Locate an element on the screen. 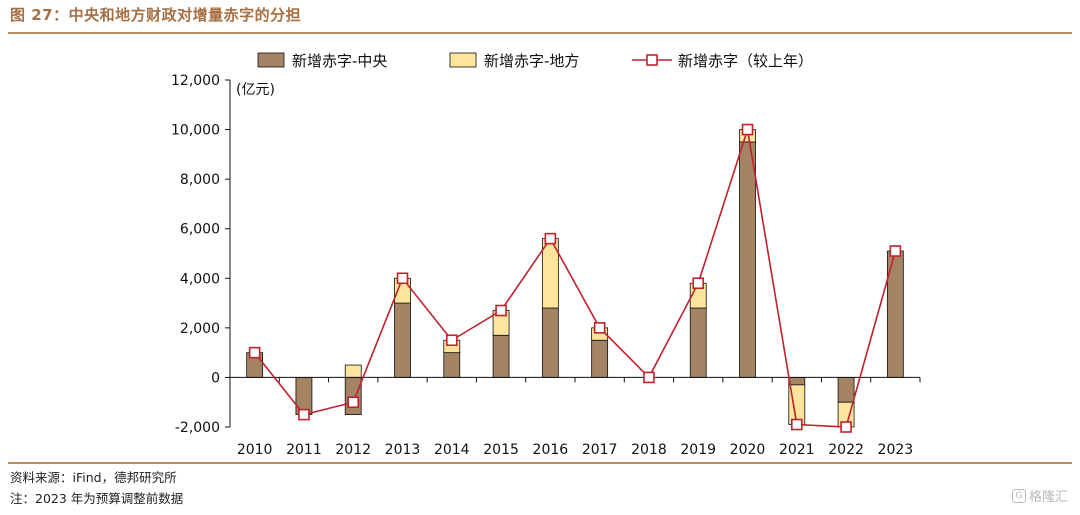 This screenshot has width=1080, height=515. bar-local is located at coordinates (353, 371).